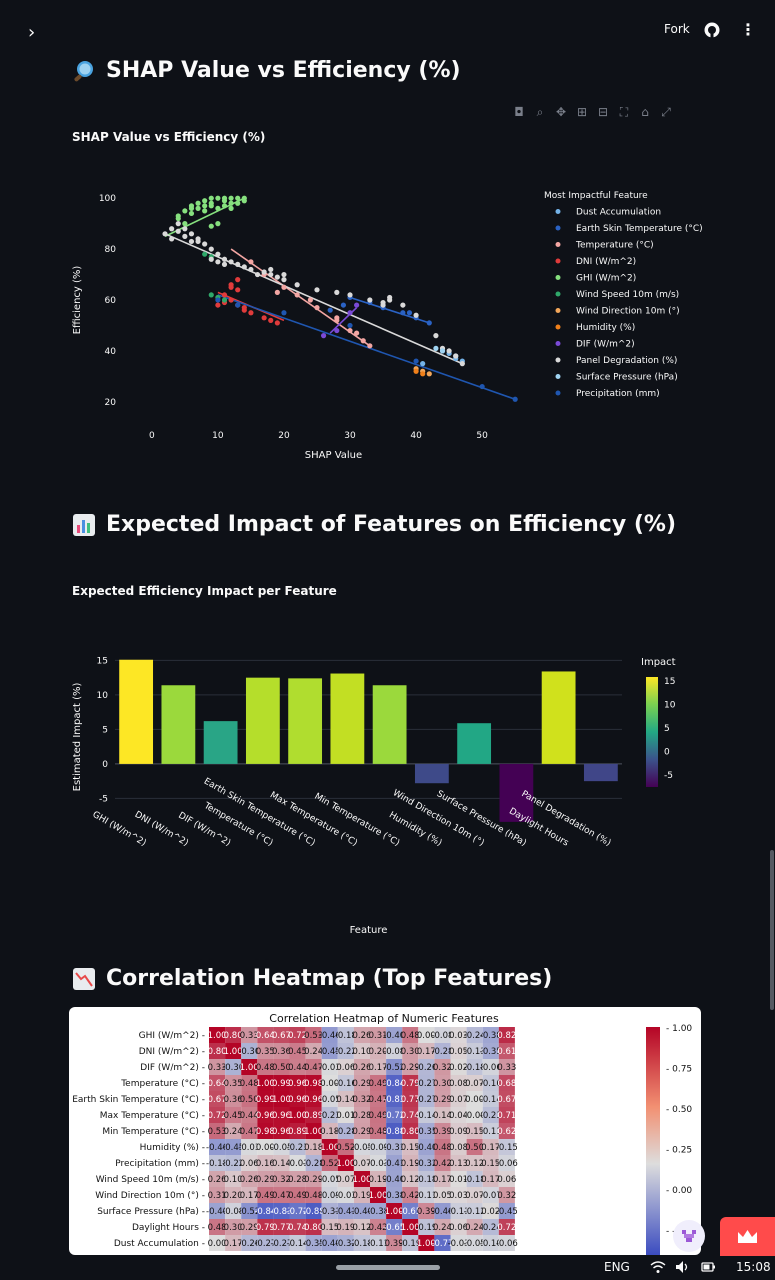  I want to click on colorbar-tick: 5, so click(667, 729).